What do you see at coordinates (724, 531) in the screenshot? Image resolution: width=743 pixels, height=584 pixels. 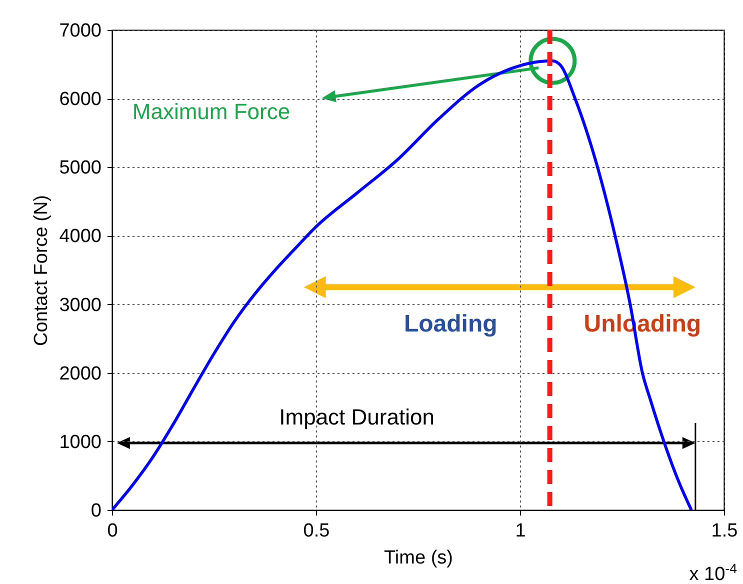 I see `x-tick-label: 1.5` at bounding box center [724, 531].